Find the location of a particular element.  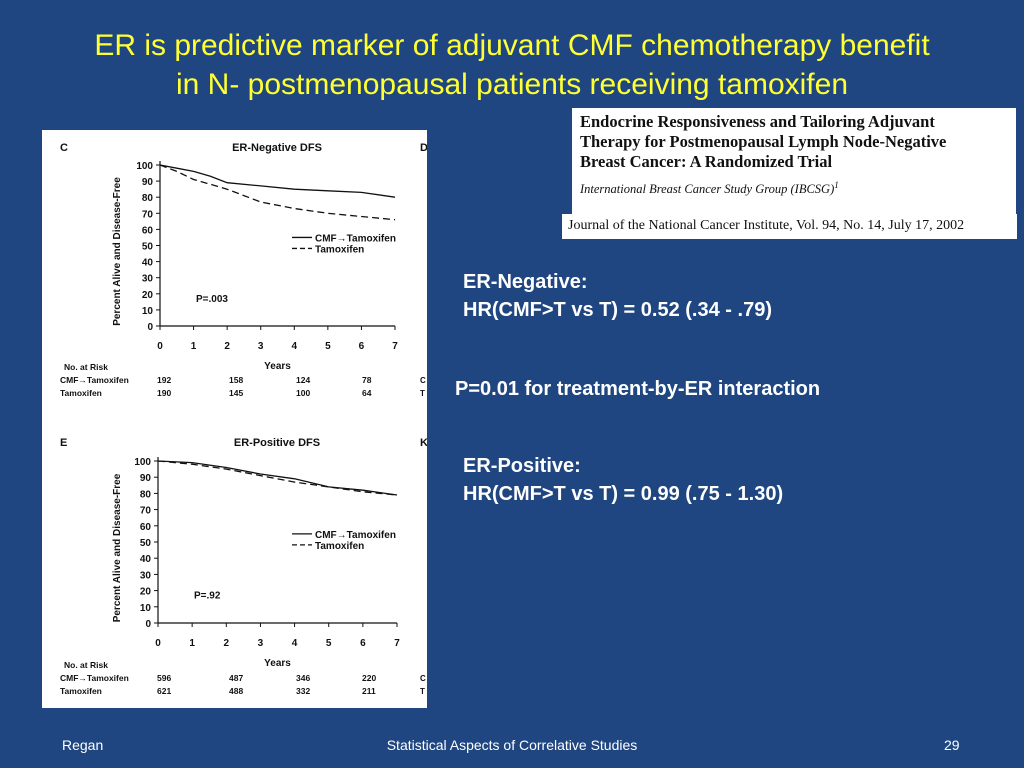

chart2-y-tick-2: 80 is located at coordinates (146, 494).